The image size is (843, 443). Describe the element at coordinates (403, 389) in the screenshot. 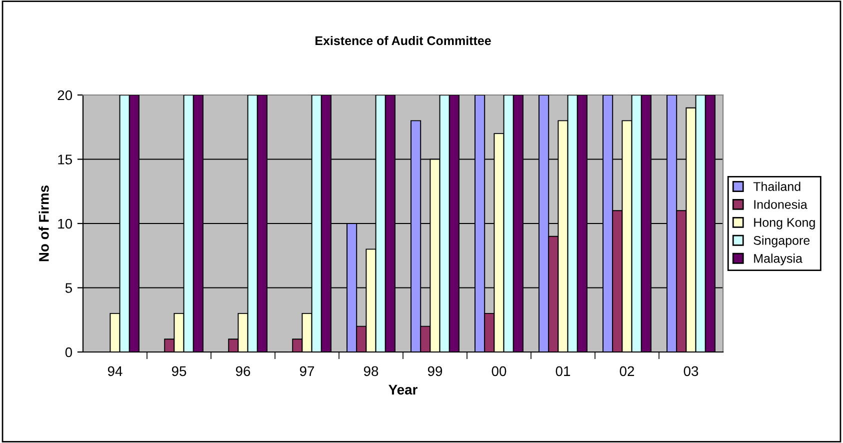

I see `x-axis-title: Year` at that location.